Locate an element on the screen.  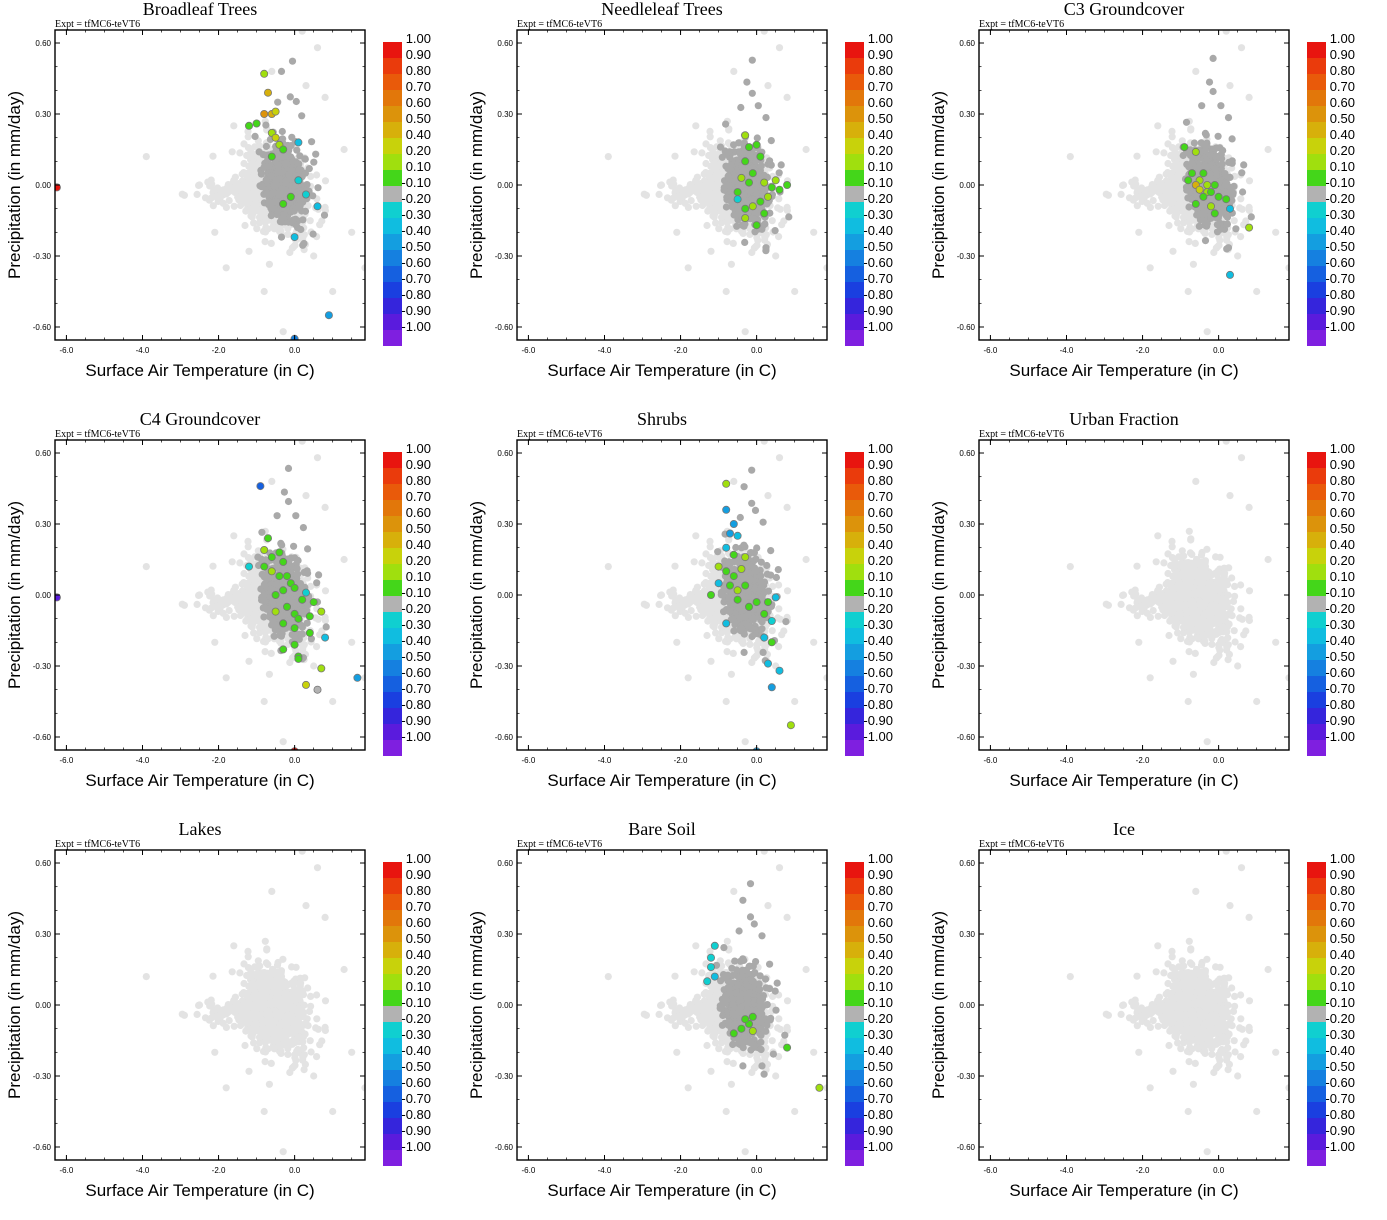
colorbar-label: 0.90 is located at coordinates (880, 54).